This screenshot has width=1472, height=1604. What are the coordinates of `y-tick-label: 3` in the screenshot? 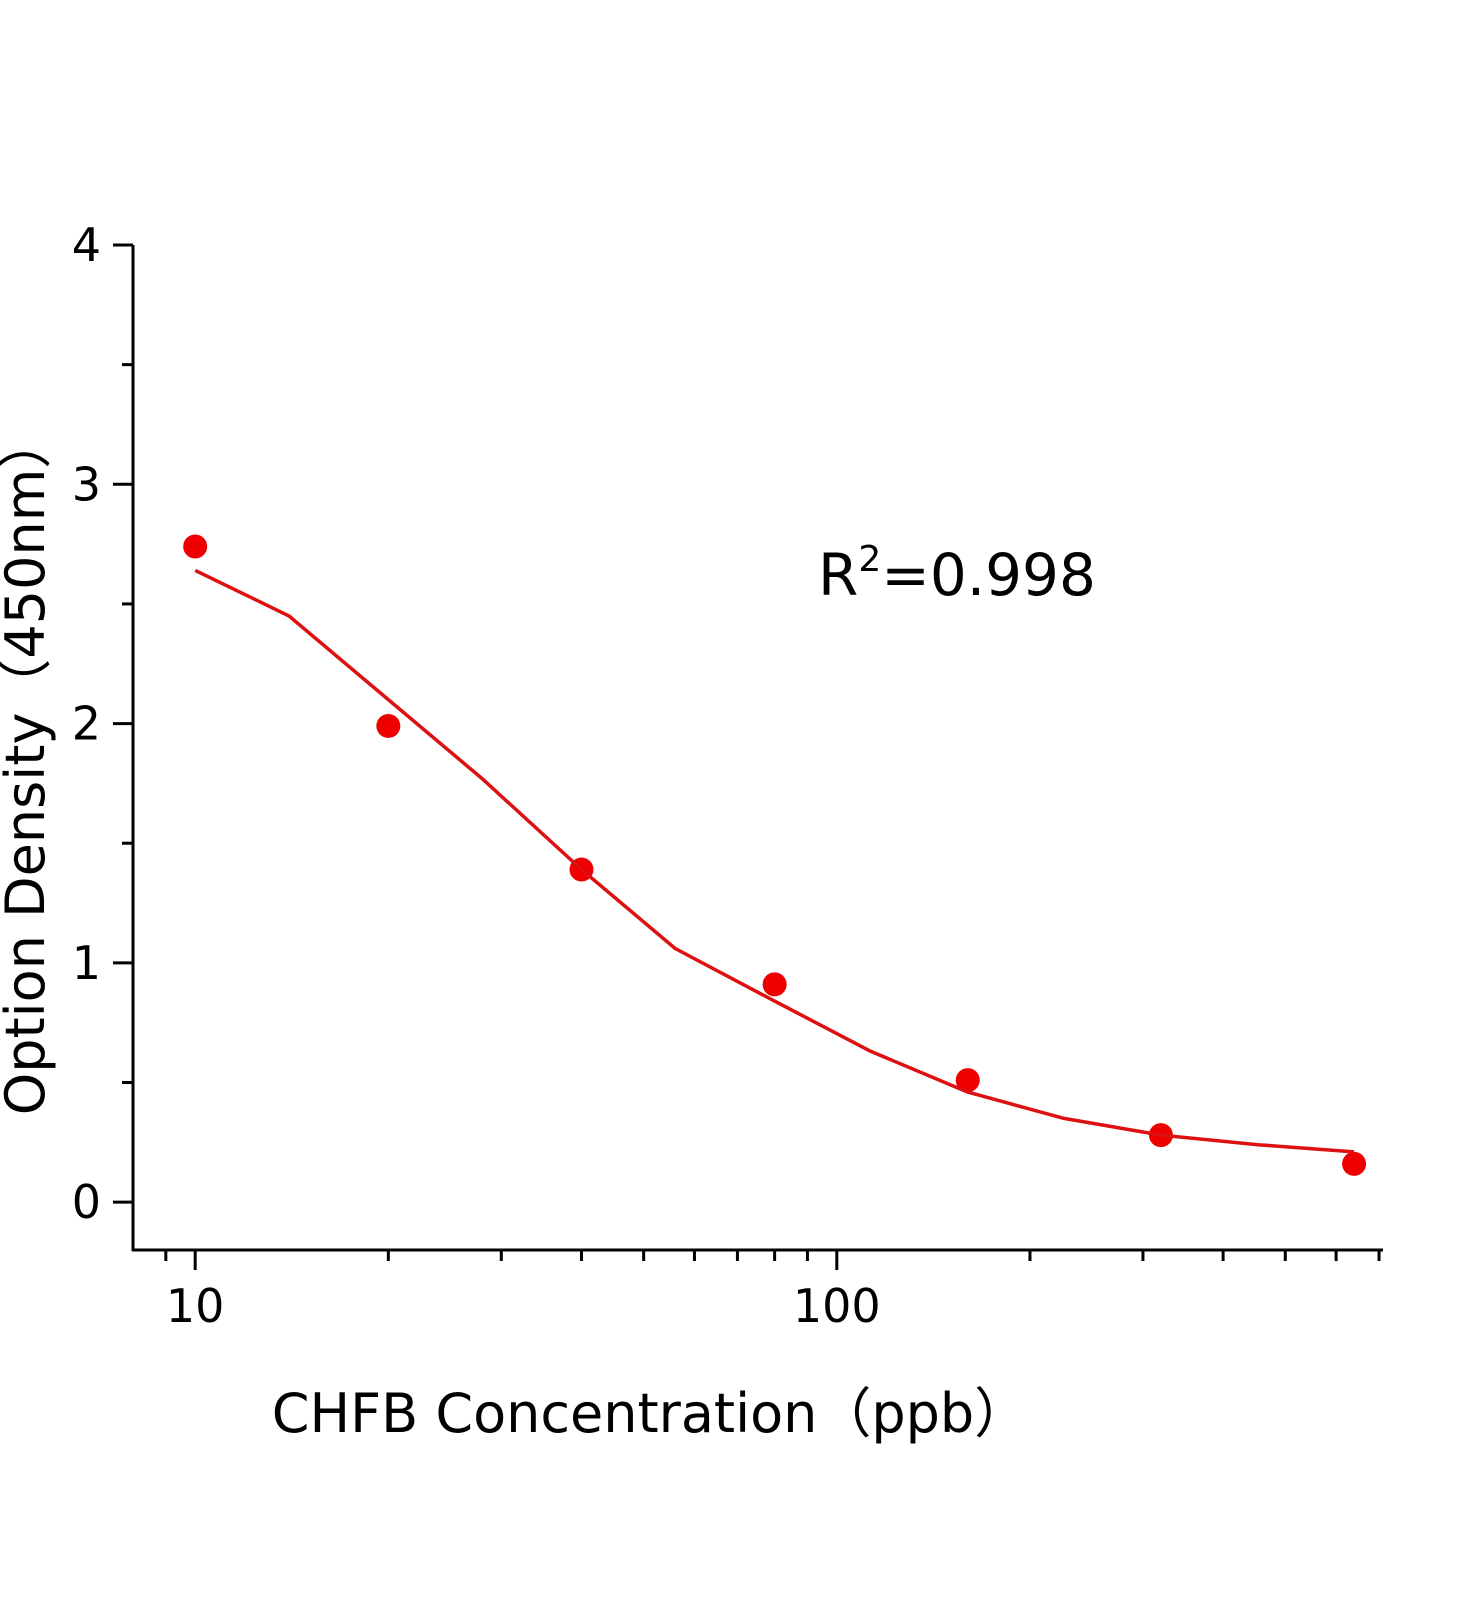 It's located at (86, 484).